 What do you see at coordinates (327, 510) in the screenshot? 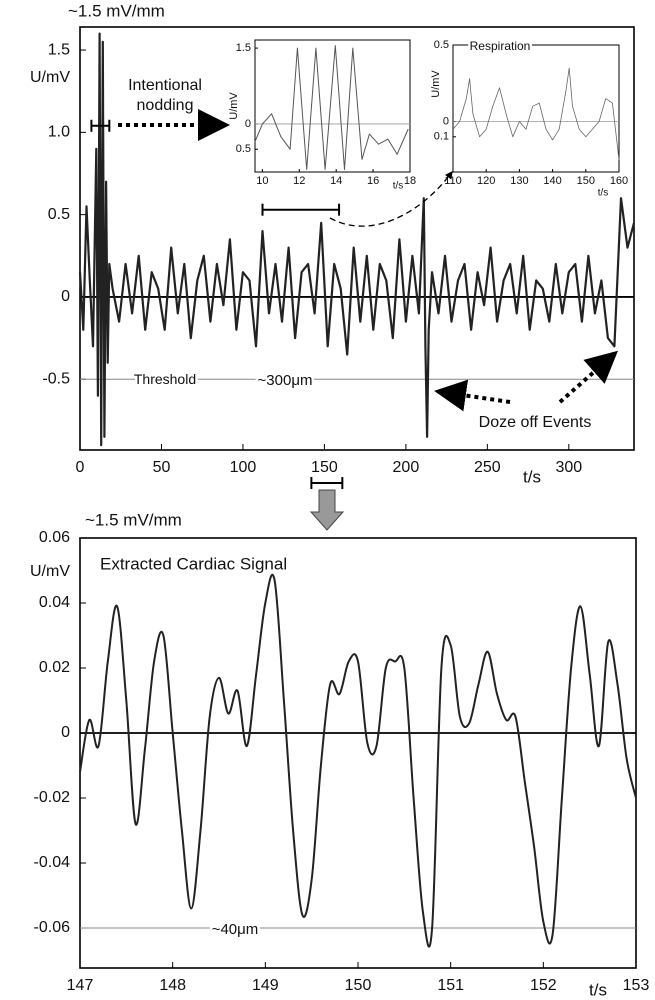
I see `zoom-arrow` at bounding box center [327, 510].